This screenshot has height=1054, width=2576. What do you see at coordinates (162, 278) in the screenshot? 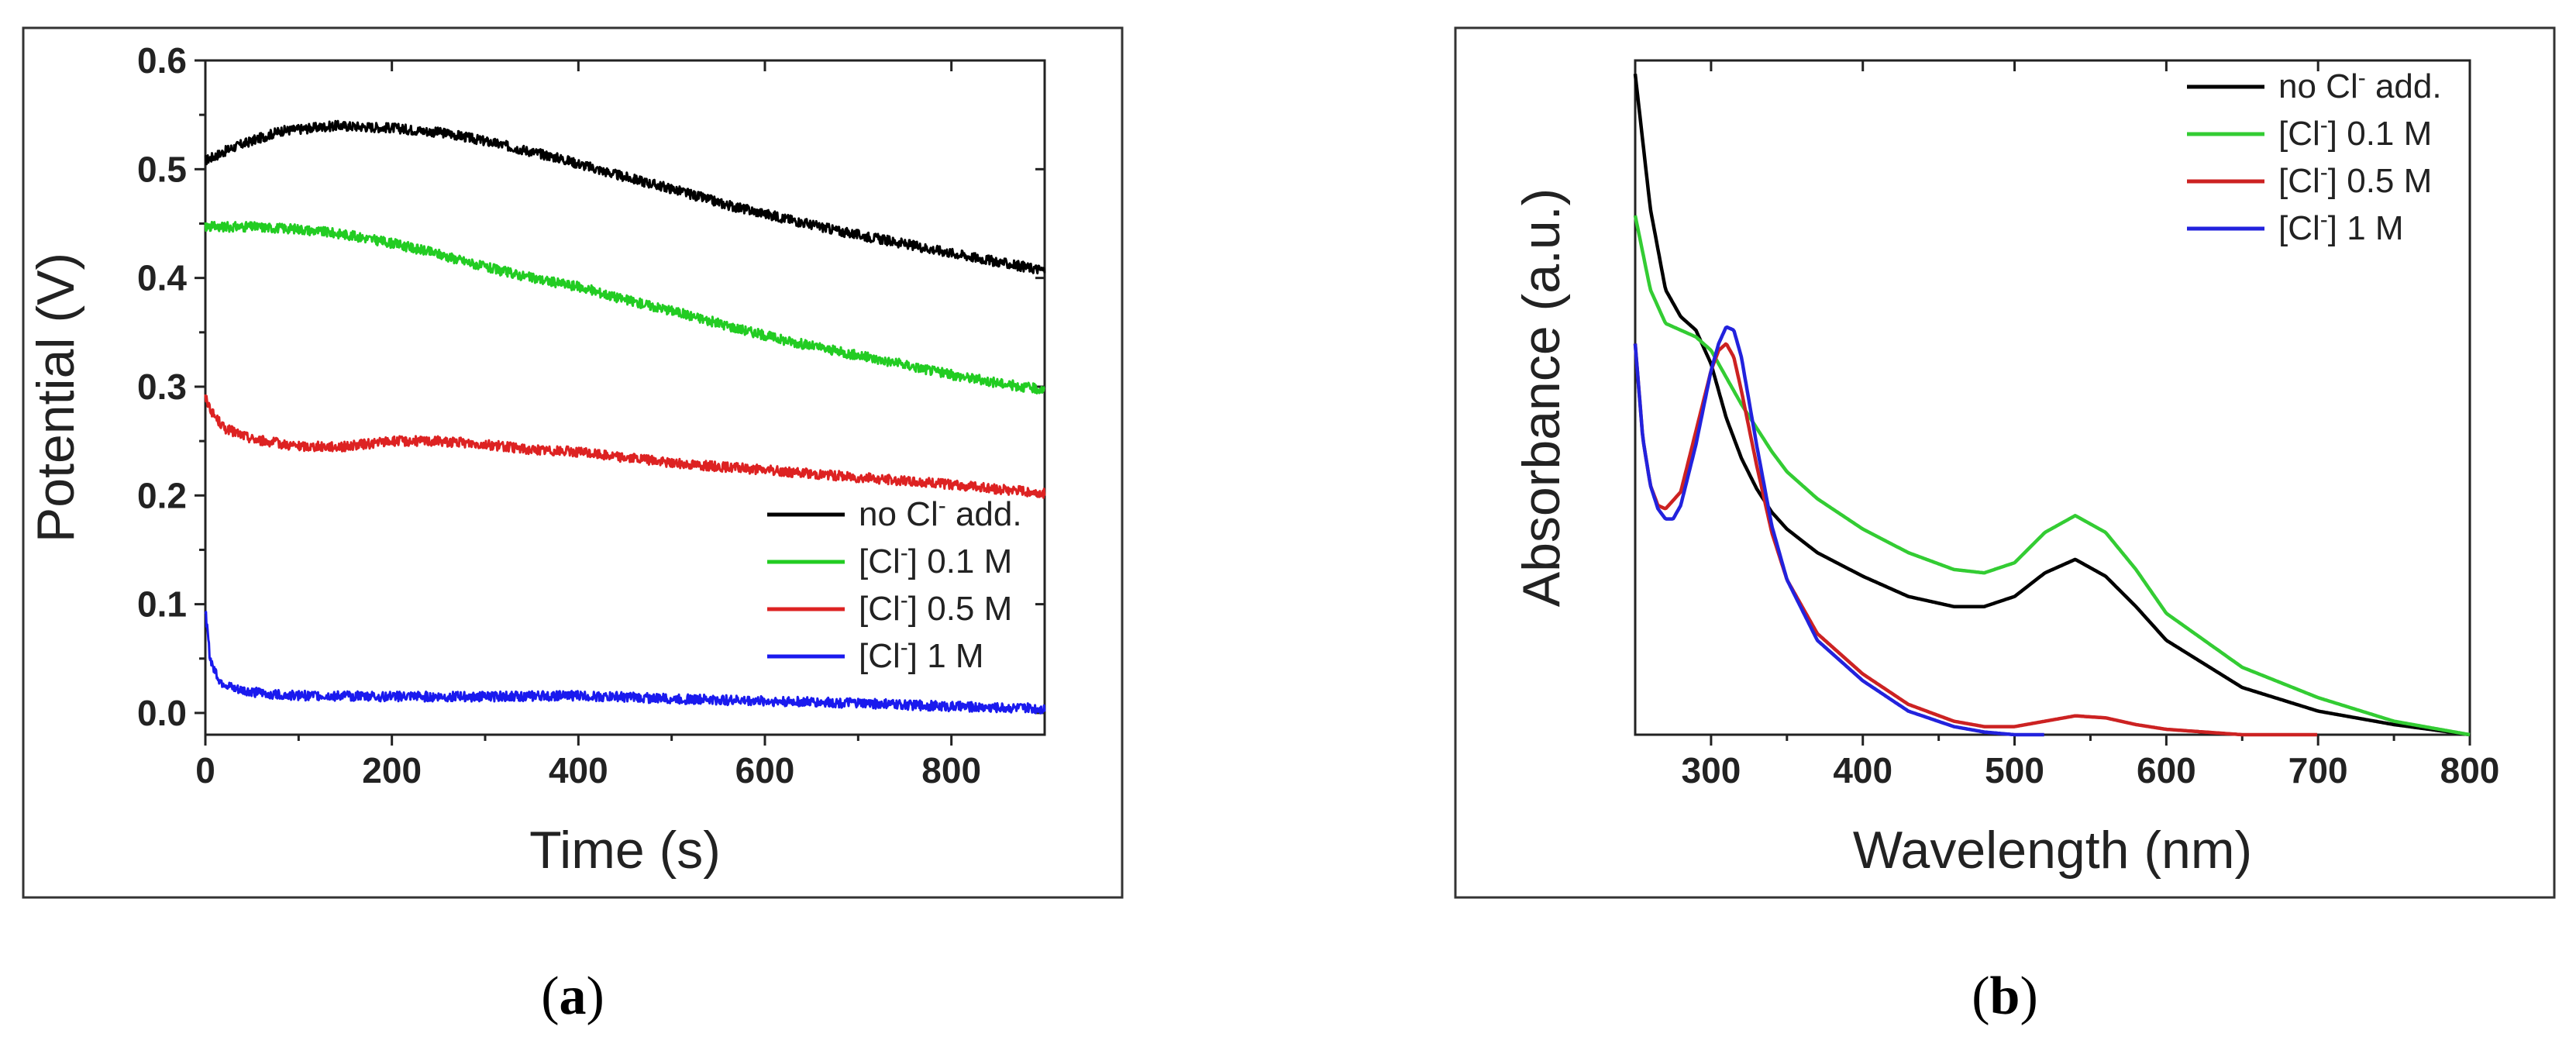
I see `p0-y-tick-label: 0.4` at bounding box center [162, 278].